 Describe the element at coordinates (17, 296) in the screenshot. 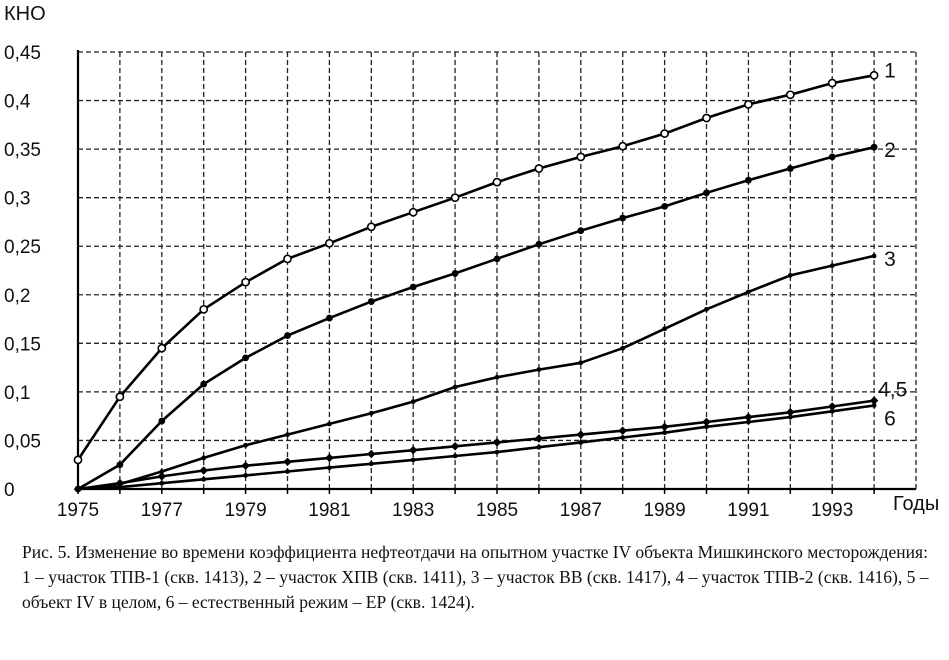

I see `y-tick-label: 0,2` at that location.